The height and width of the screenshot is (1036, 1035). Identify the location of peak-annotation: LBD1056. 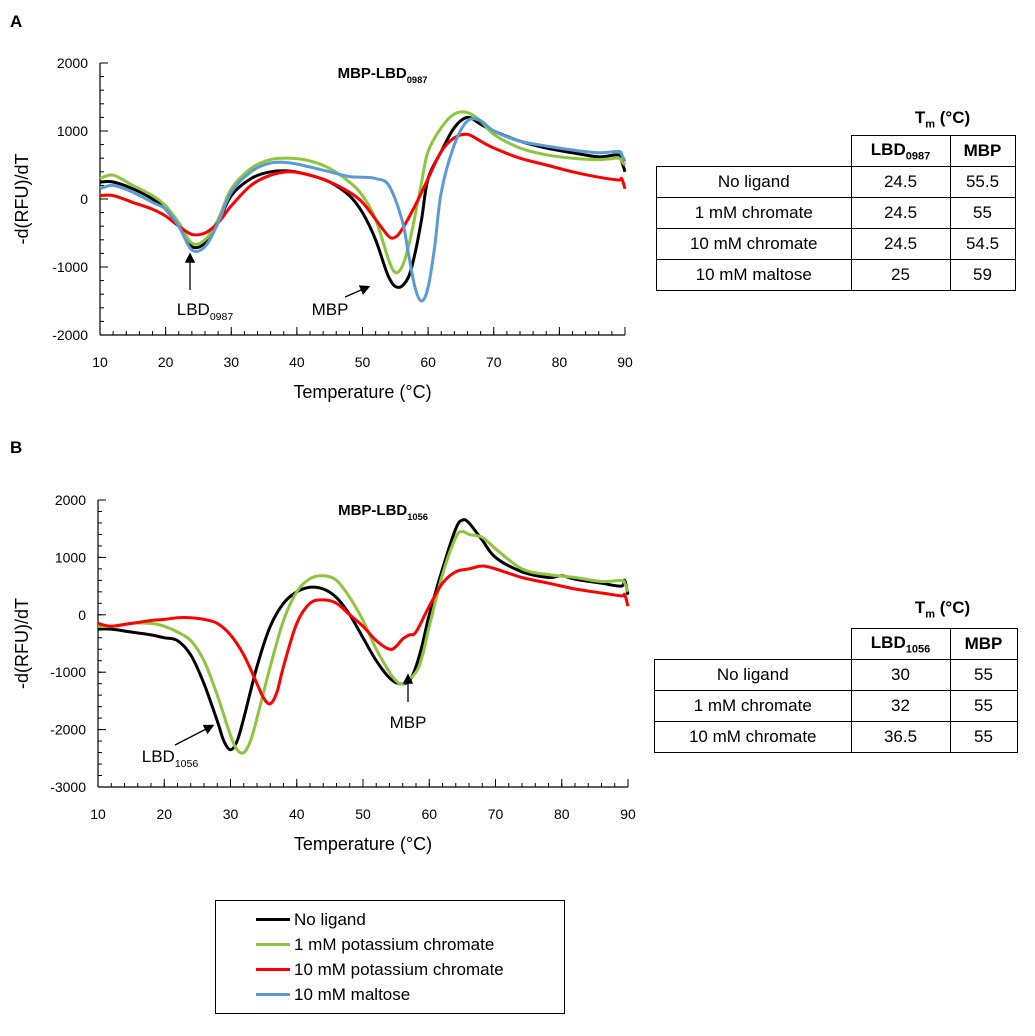
(170, 758).